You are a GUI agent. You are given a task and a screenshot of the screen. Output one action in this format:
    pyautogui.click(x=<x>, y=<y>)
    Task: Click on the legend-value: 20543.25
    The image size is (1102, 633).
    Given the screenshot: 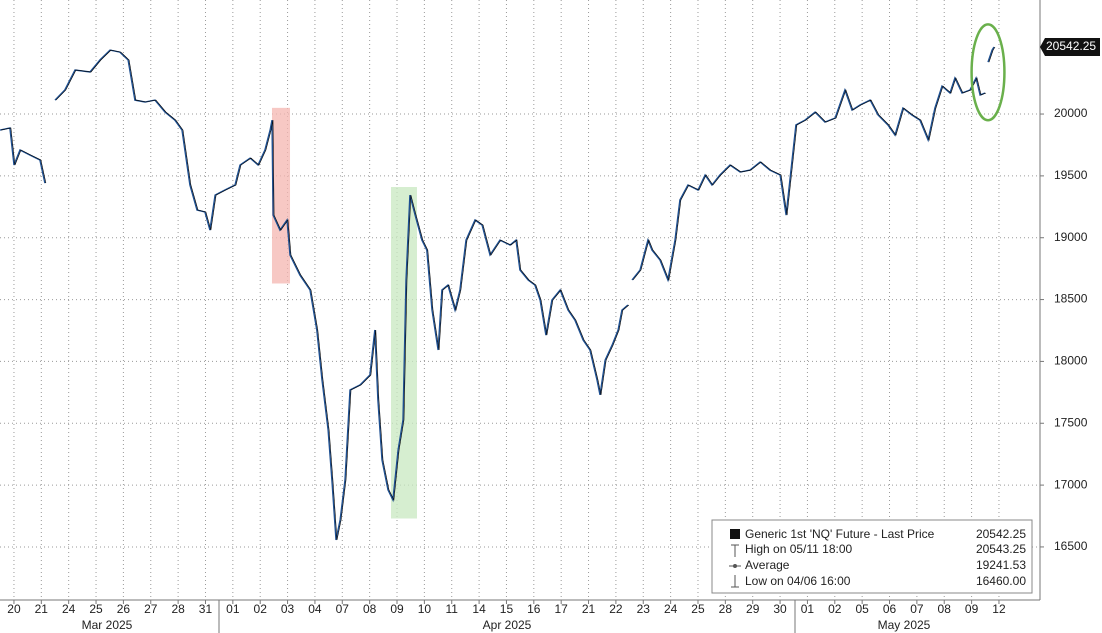 What is the action you would take?
    pyautogui.click(x=1001, y=549)
    